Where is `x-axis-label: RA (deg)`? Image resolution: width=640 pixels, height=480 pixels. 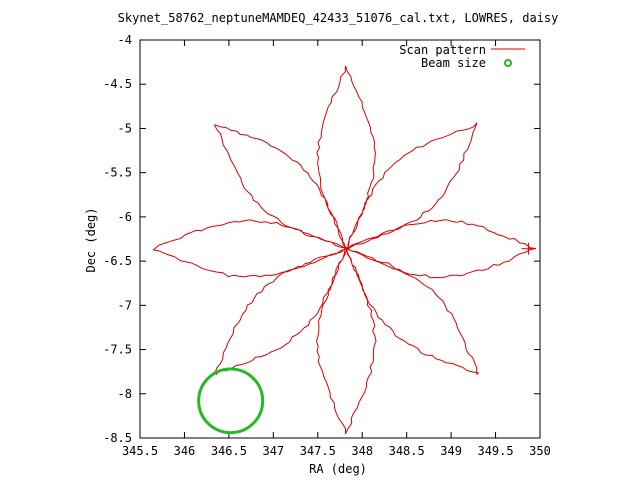 x-axis-label: RA (deg) is located at coordinates (338, 469).